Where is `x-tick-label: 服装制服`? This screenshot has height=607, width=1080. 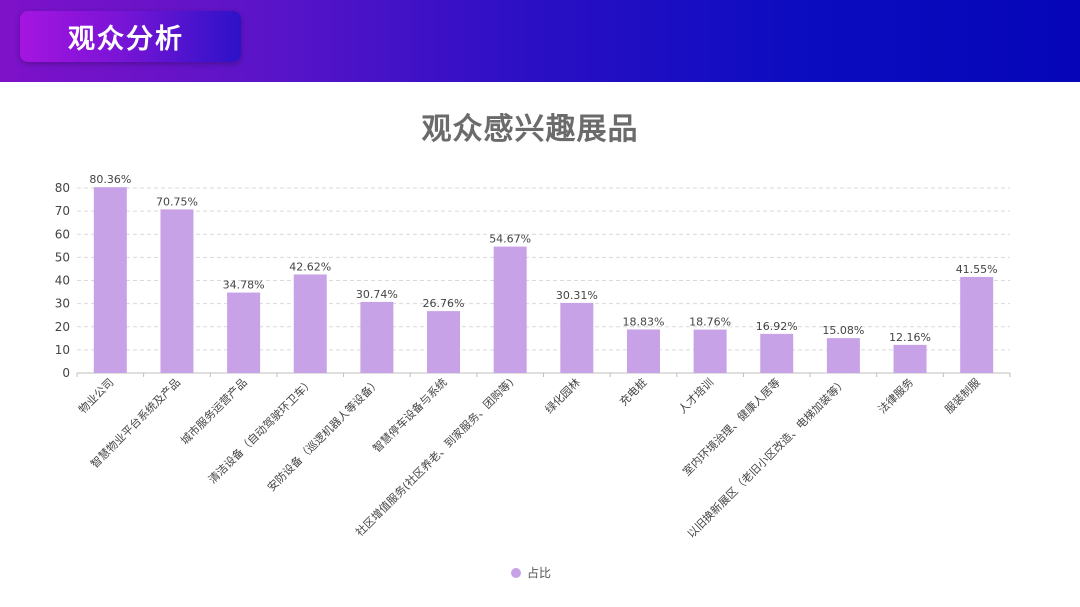 x-tick-label: 服装制服 is located at coordinates (962, 396).